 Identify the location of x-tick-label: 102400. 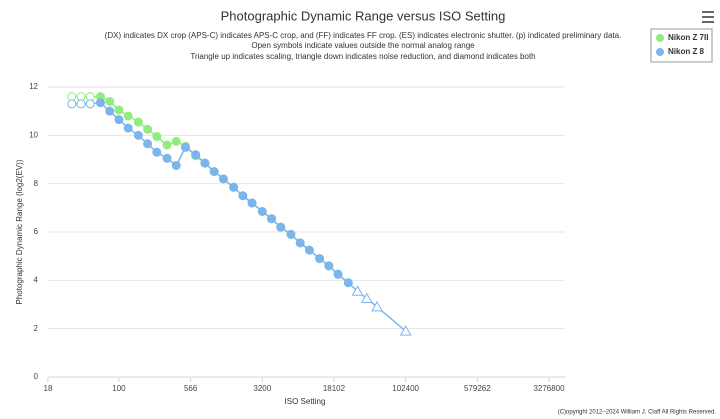
(405, 388).